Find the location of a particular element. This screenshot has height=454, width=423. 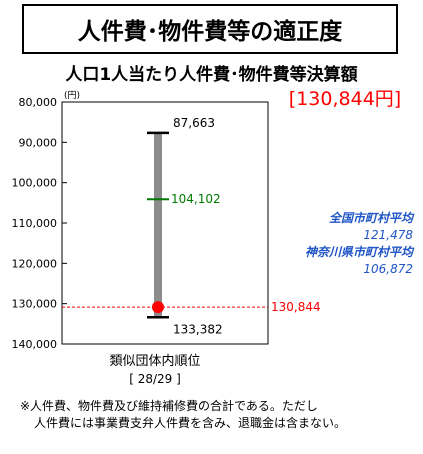

y-tick-label: 100,000 is located at coordinates (35, 183).